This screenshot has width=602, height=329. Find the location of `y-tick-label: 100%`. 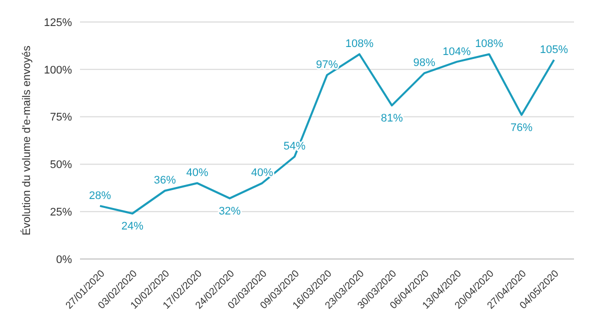

y-tick-label: 100% is located at coordinates (58, 70).